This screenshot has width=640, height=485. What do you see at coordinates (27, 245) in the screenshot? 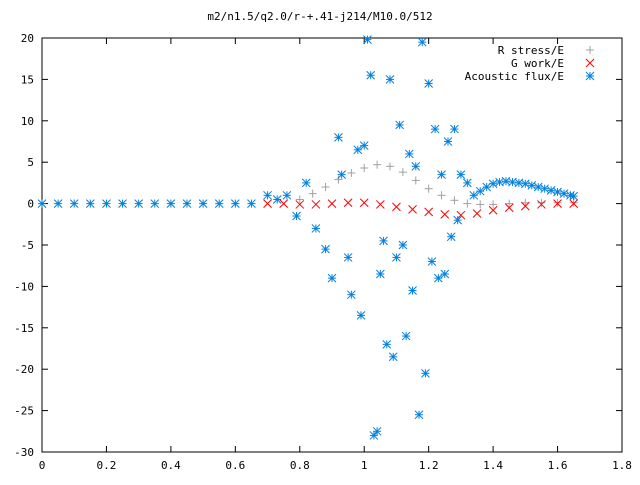
I see `y-tick-label: -5` at bounding box center [27, 245].